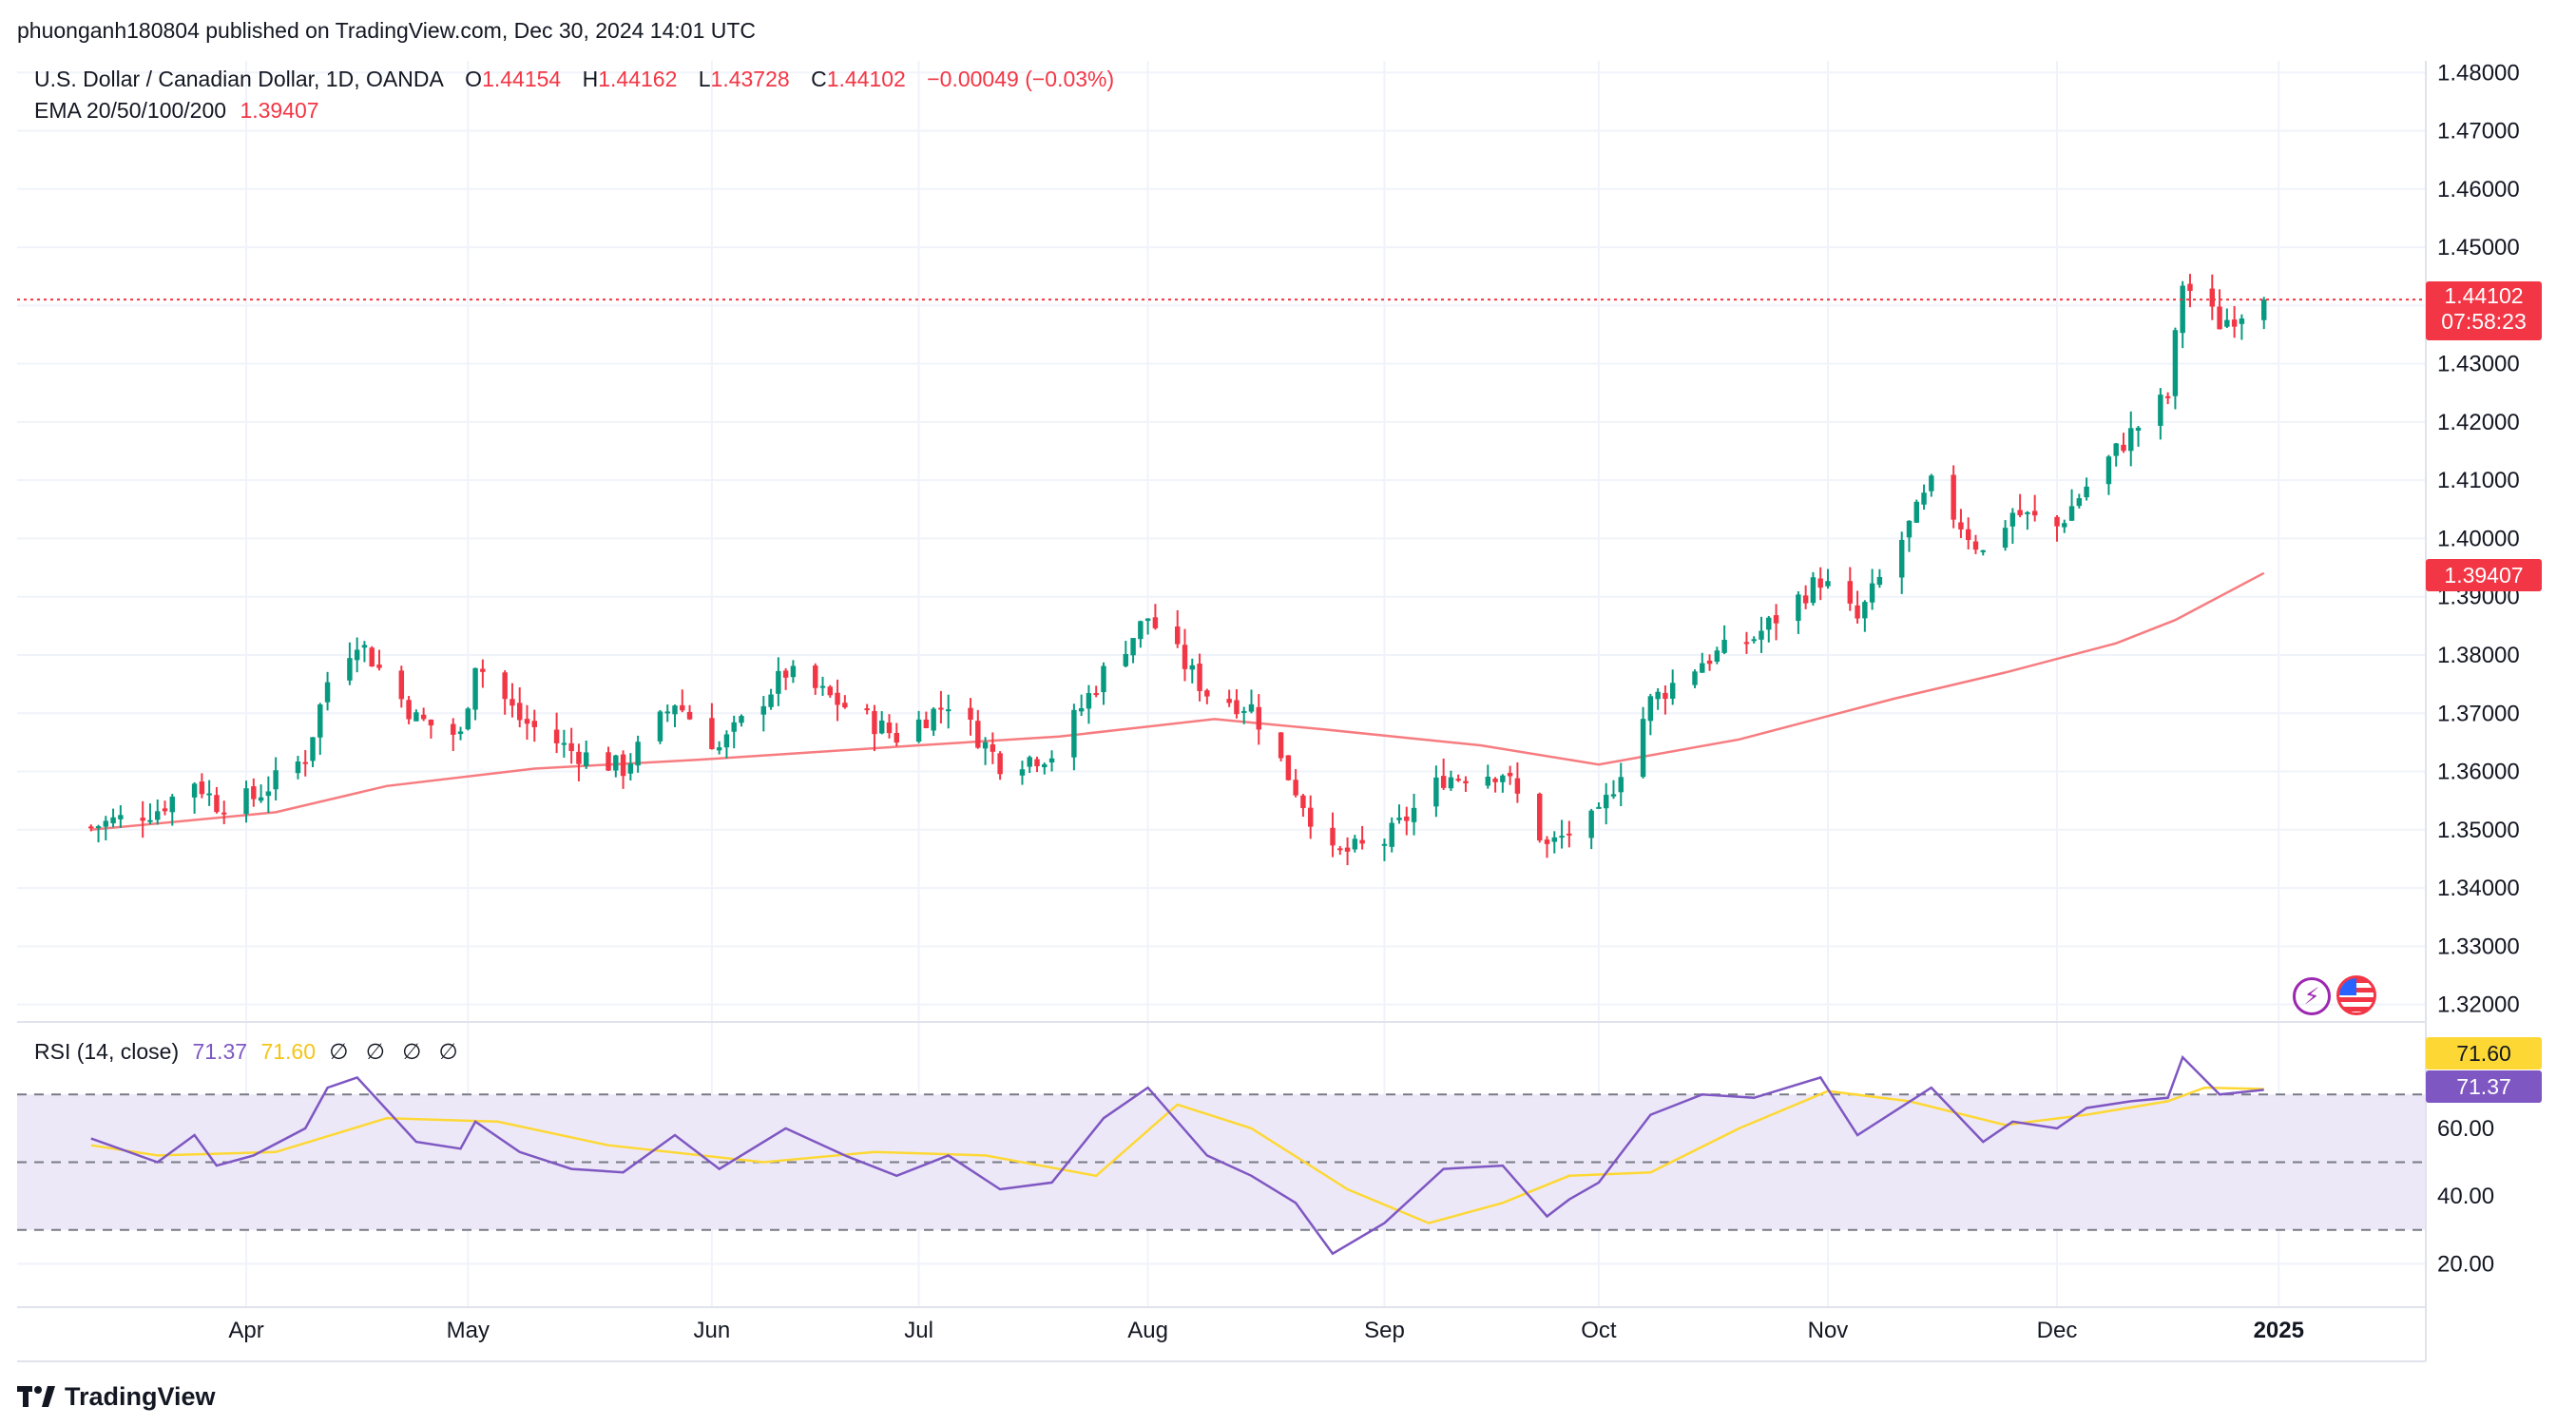 This screenshot has width=2576, height=1426. Describe the element at coordinates (1599, 1330) in the screenshot. I see `time-tick-label: Oct` at that location.